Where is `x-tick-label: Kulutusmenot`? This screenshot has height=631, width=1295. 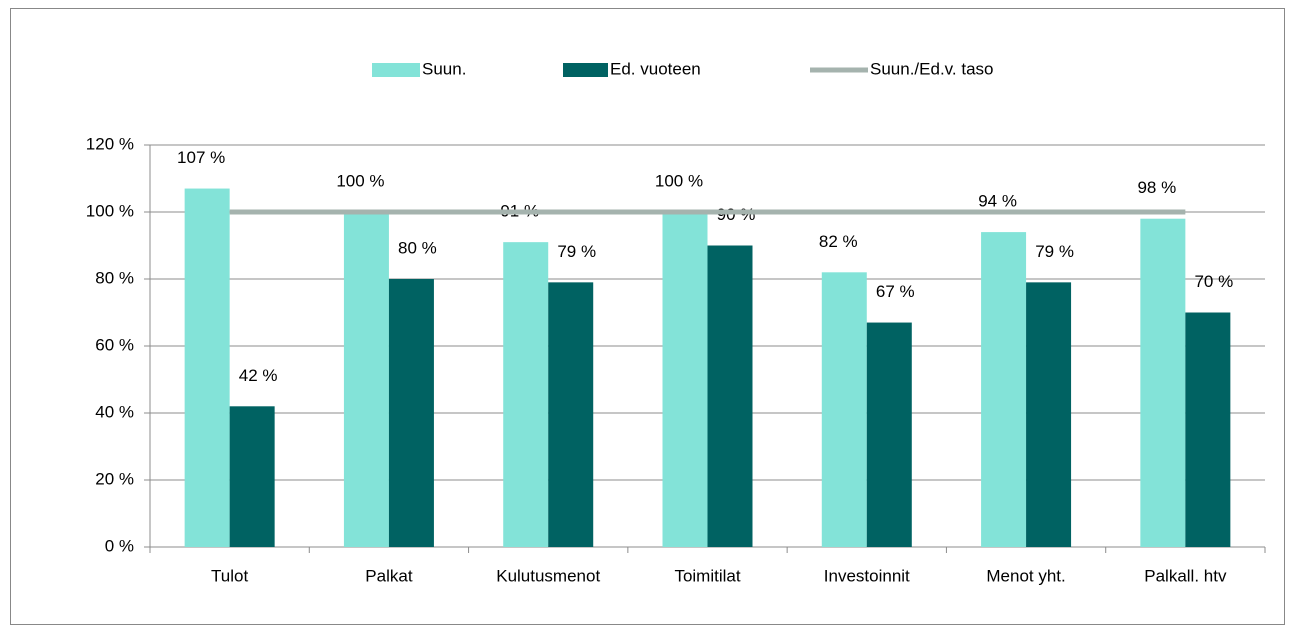 x-tick-label: Kulutusmenot is located at coordinates (548, 575).